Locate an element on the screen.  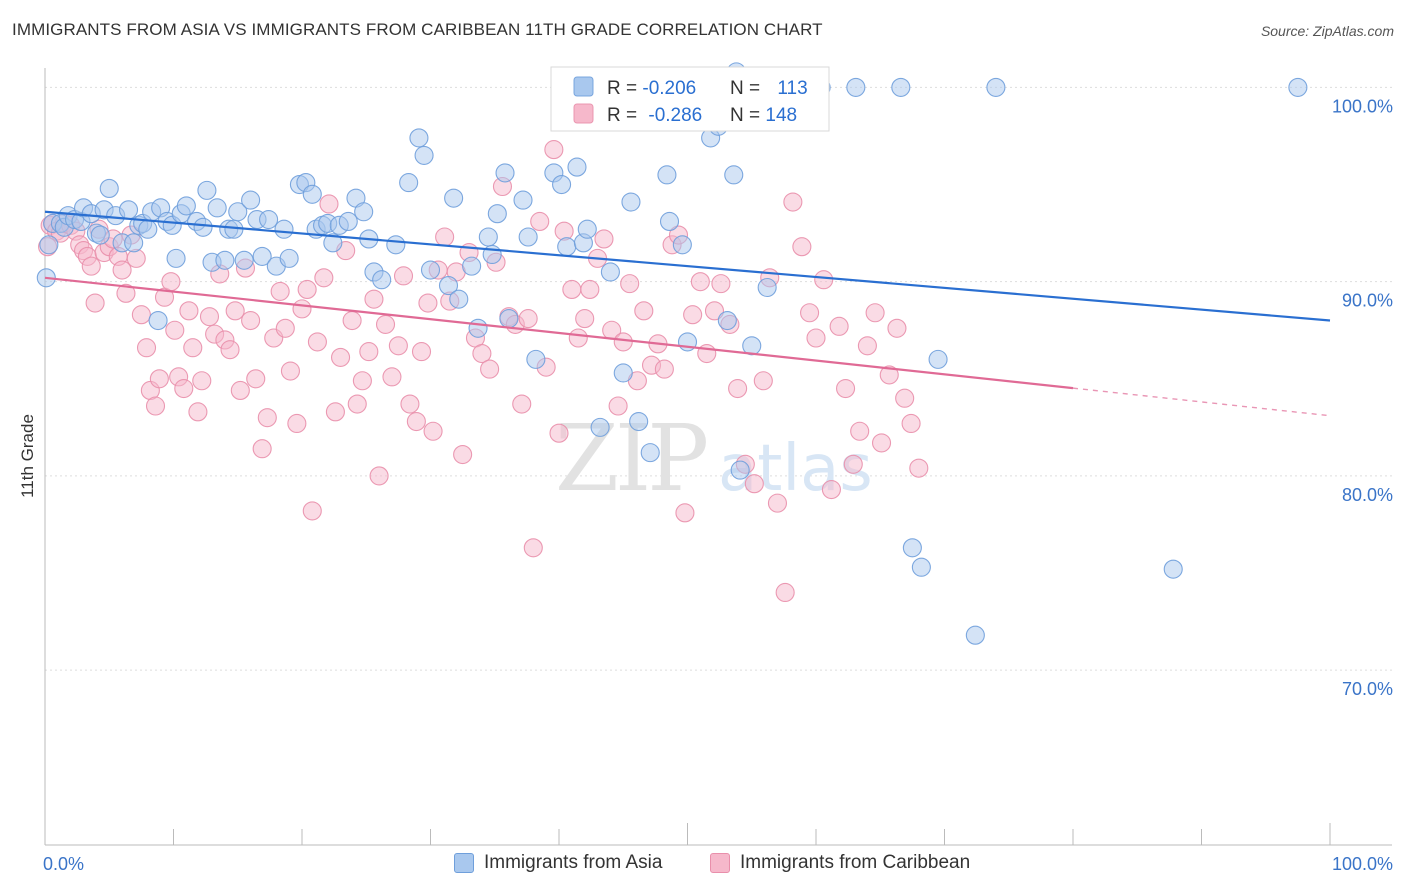
svg-text: R = -0.206 is located at coordinates (651, 88).